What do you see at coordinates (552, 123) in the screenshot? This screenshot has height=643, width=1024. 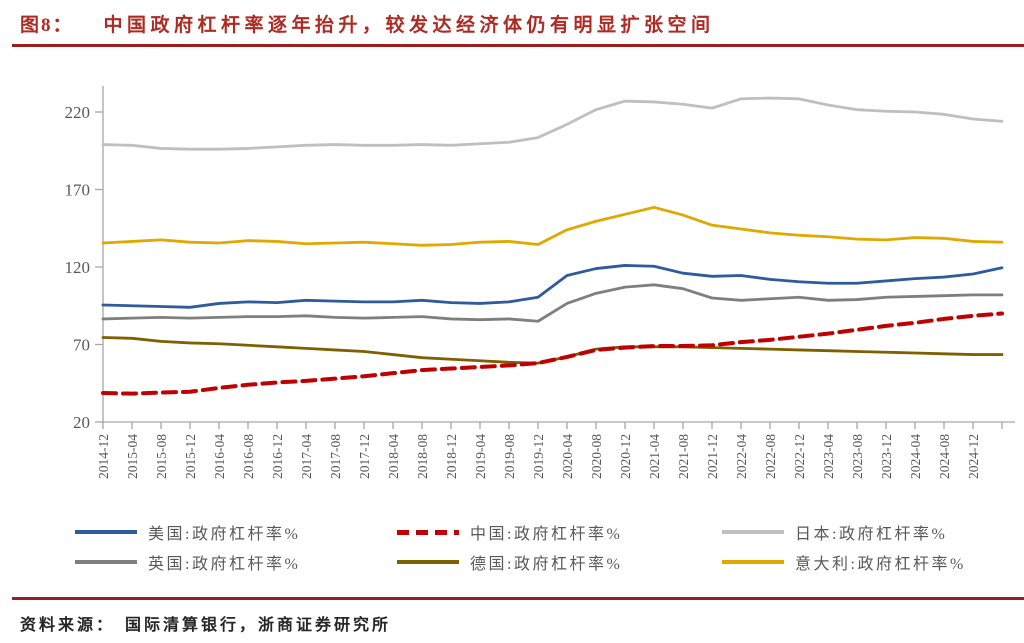 I see `series-line-japan` at bounding box center [552, 123].